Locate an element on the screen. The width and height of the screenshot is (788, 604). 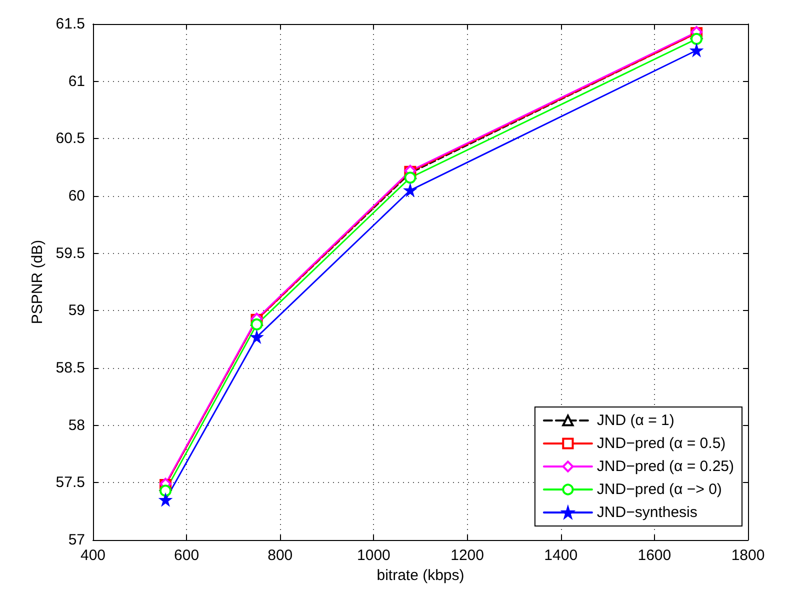
x-tick-label: 600 is located at coordinates (187, 555).